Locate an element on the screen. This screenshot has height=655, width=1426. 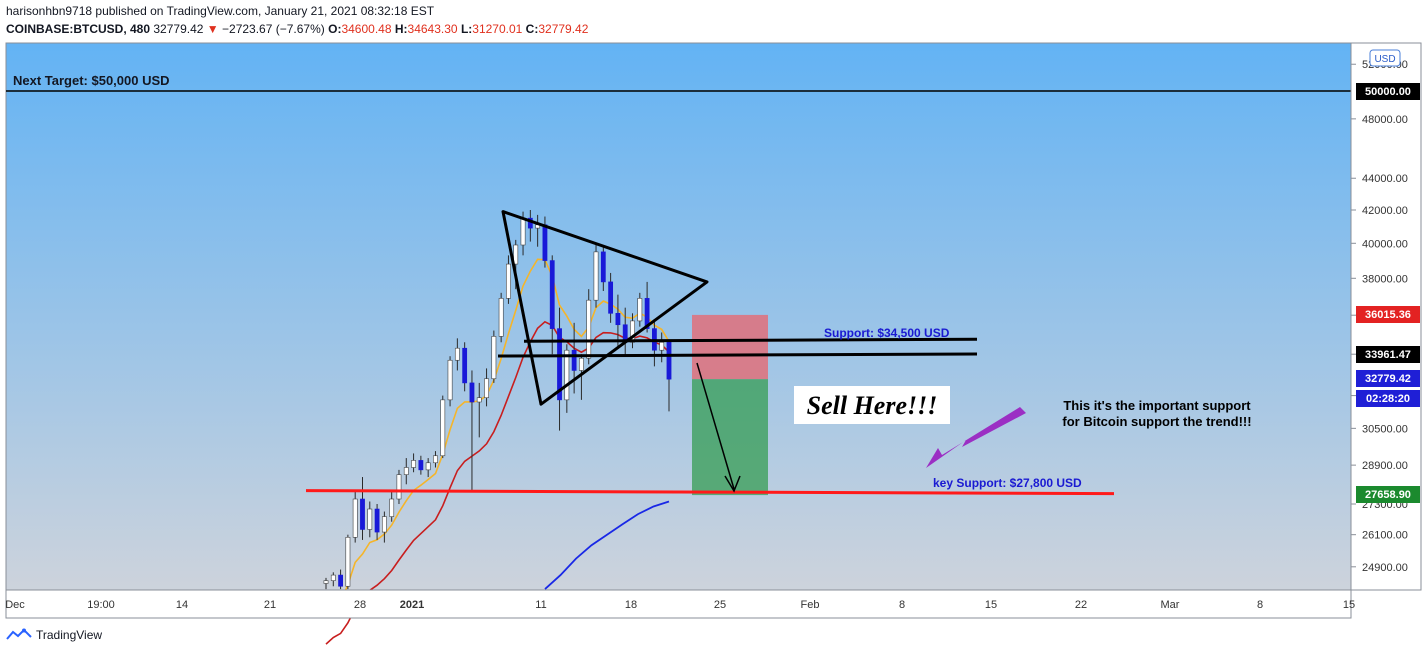
close-value: 32779.42 is located at coordinates (563, 29).